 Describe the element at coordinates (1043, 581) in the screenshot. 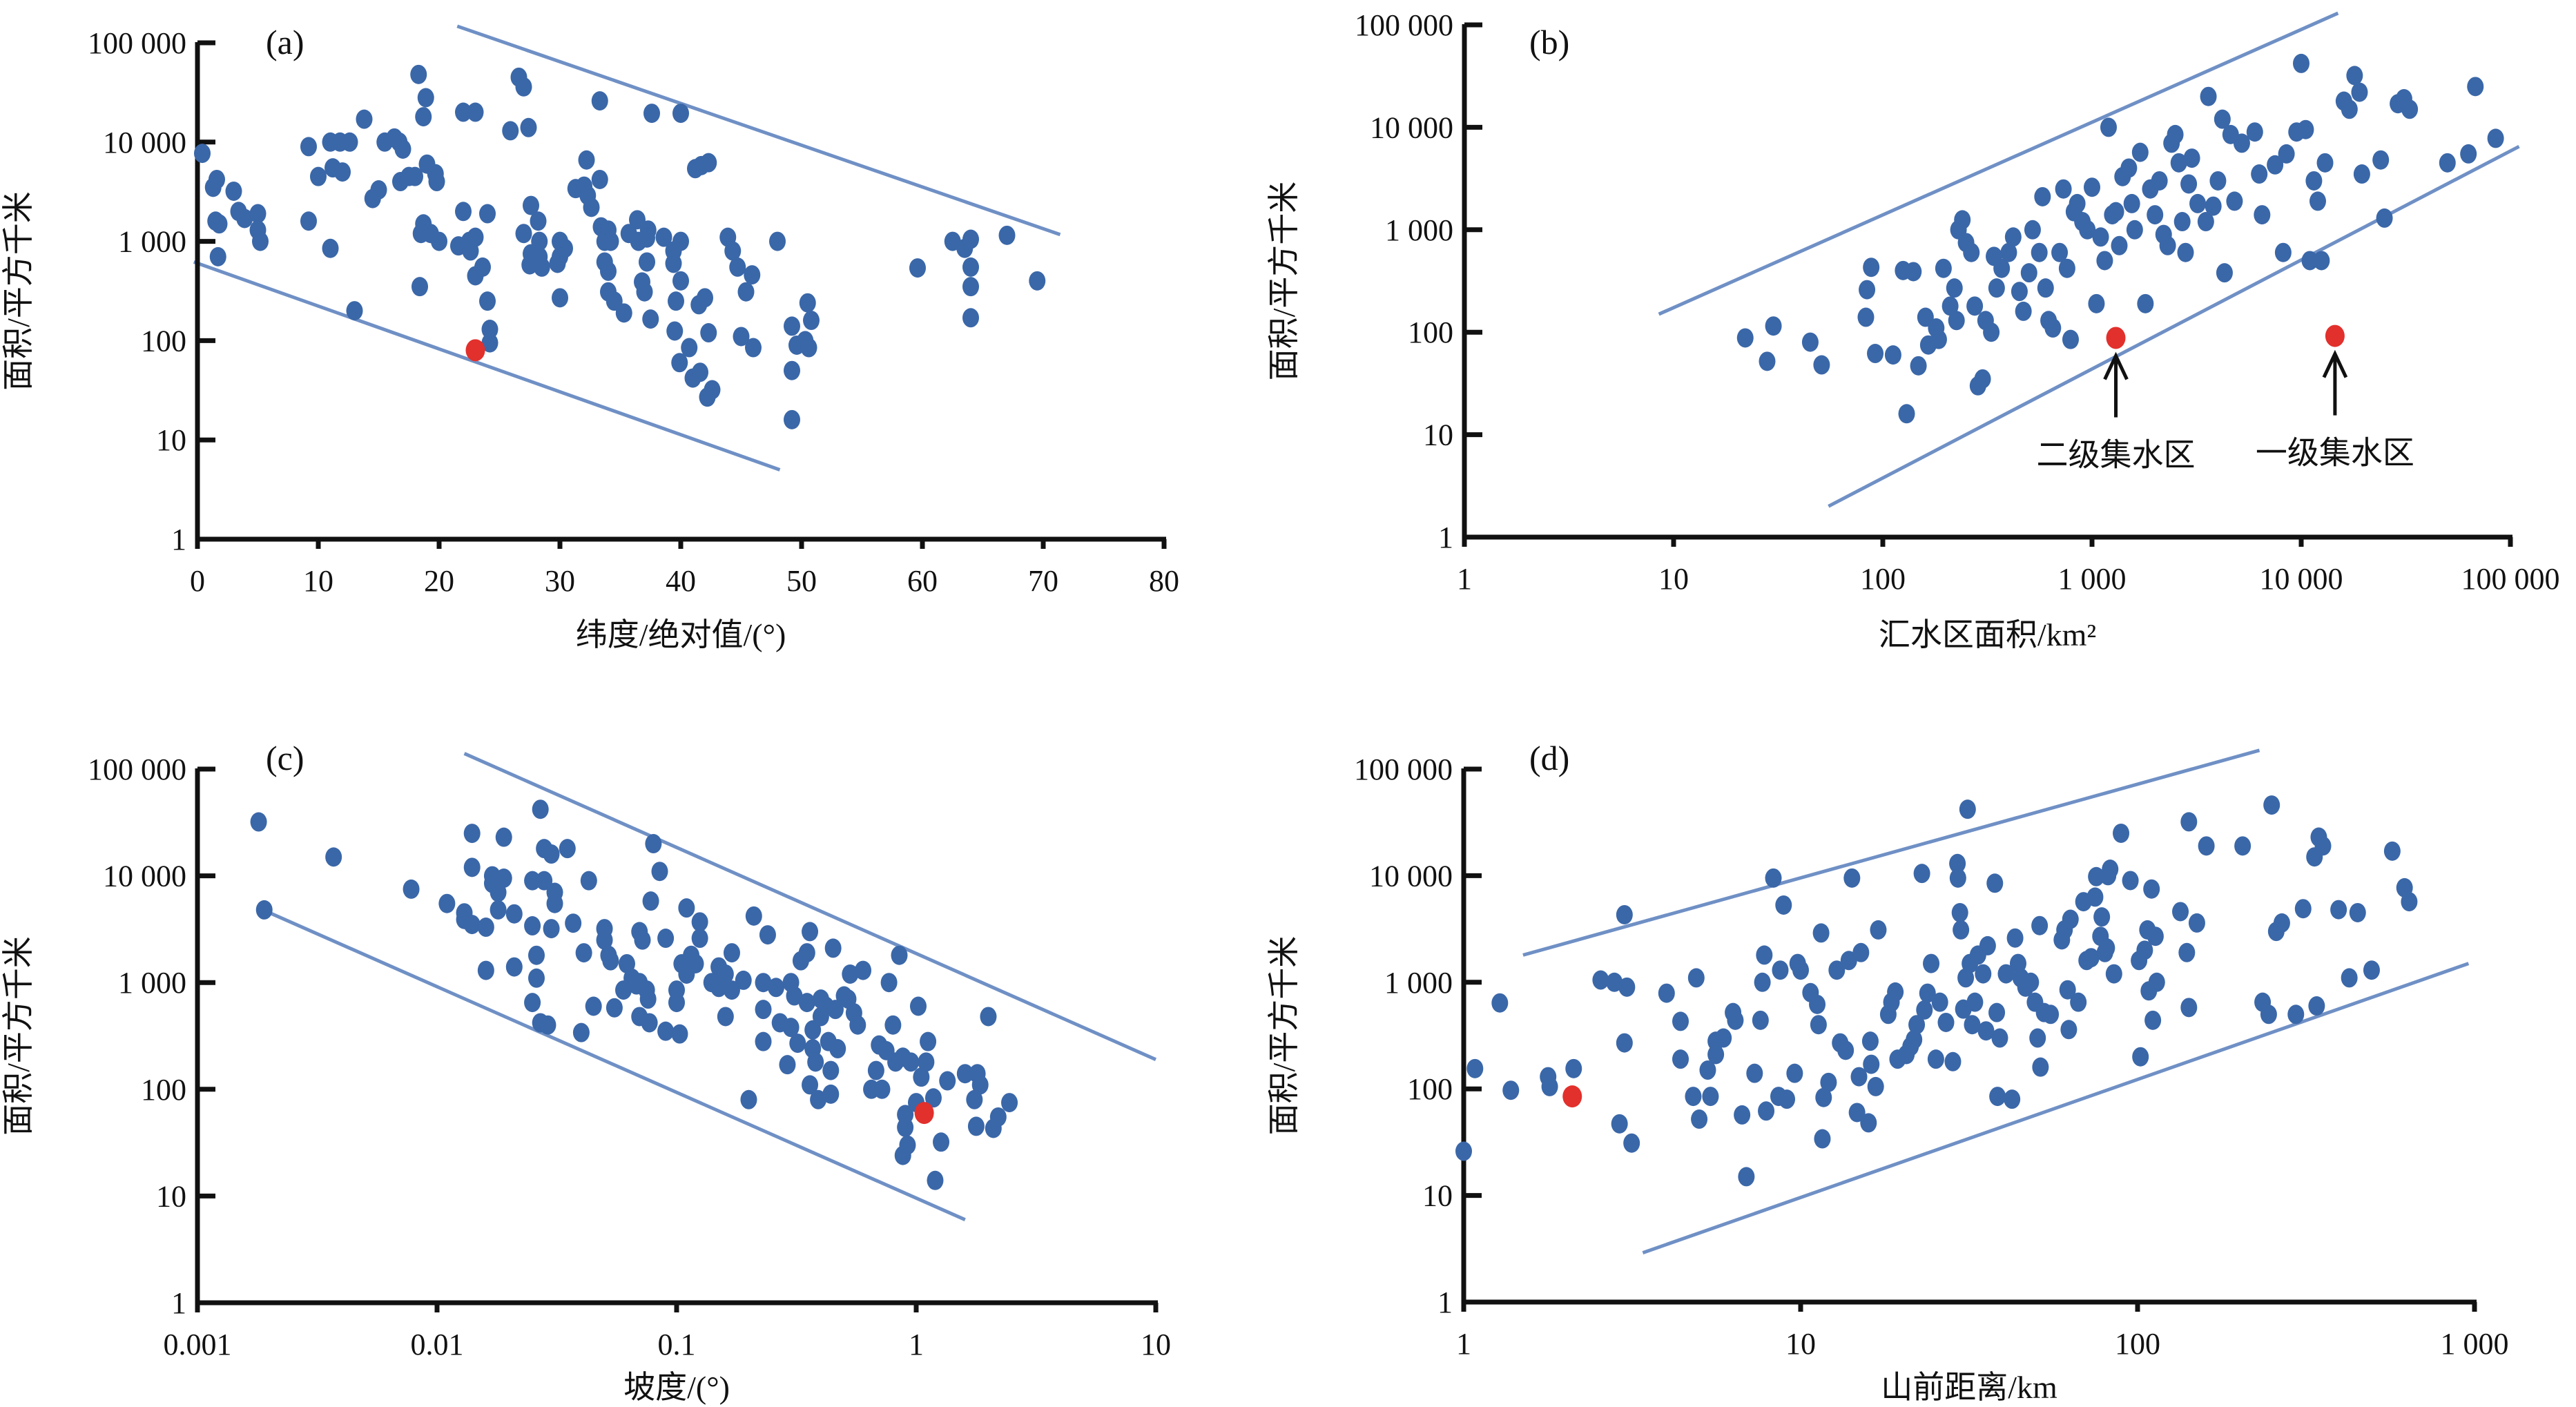

I see `x-tick-label: 70` at that location.